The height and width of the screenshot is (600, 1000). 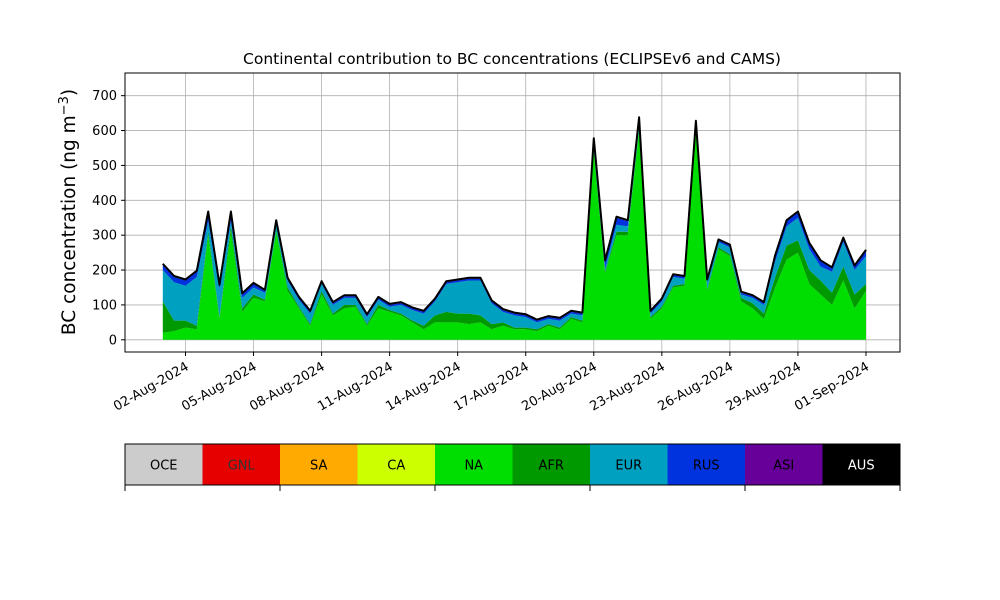 What do you see at coordinates (627, 386) in the screenshot?
I see `x-tick-label: 23-Aug-2024` at bounding box center [627, 386].